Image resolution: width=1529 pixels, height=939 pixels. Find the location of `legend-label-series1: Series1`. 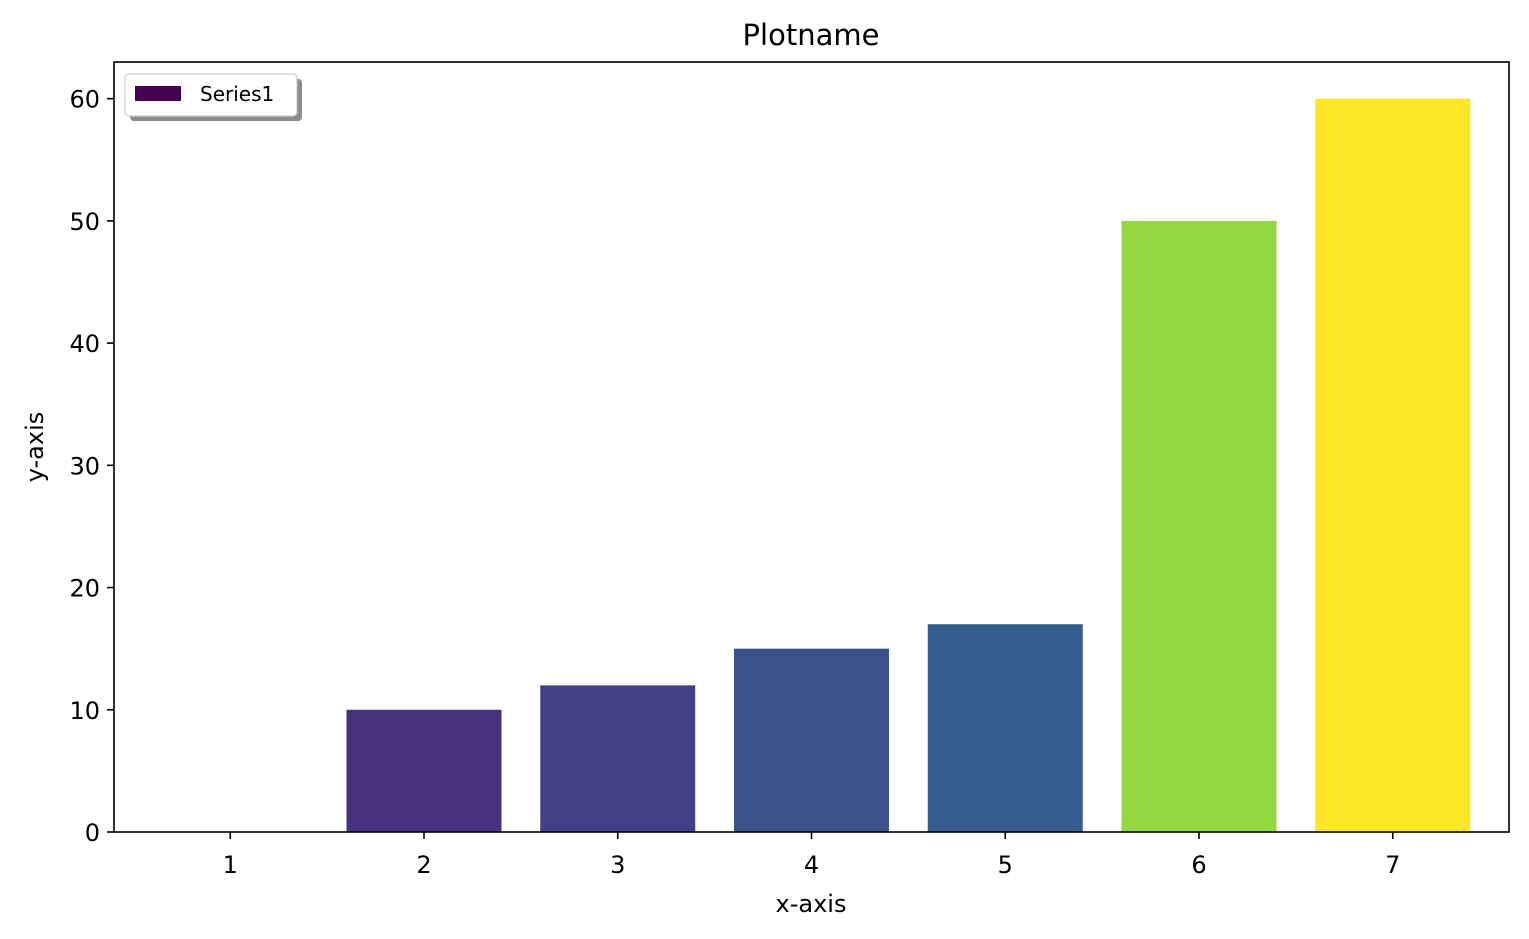

legend-label-series1: Series1 is located at coordinates (237, 94).